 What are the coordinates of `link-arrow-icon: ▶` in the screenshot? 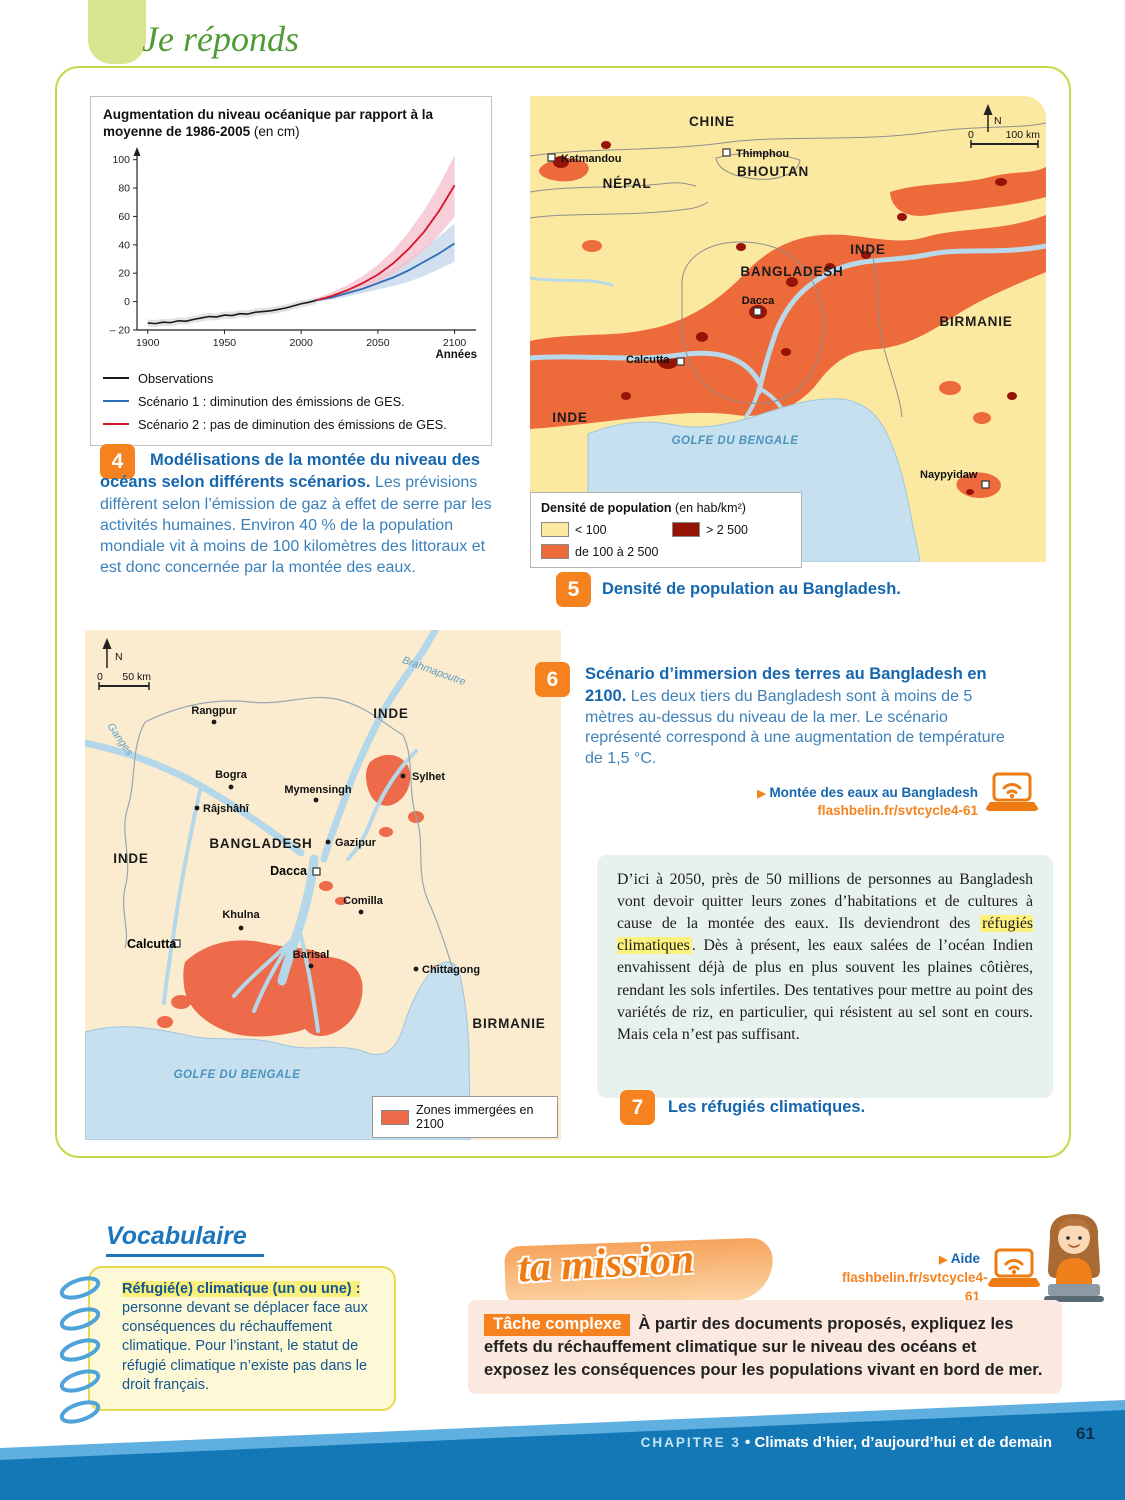 It's located at (761, 794).